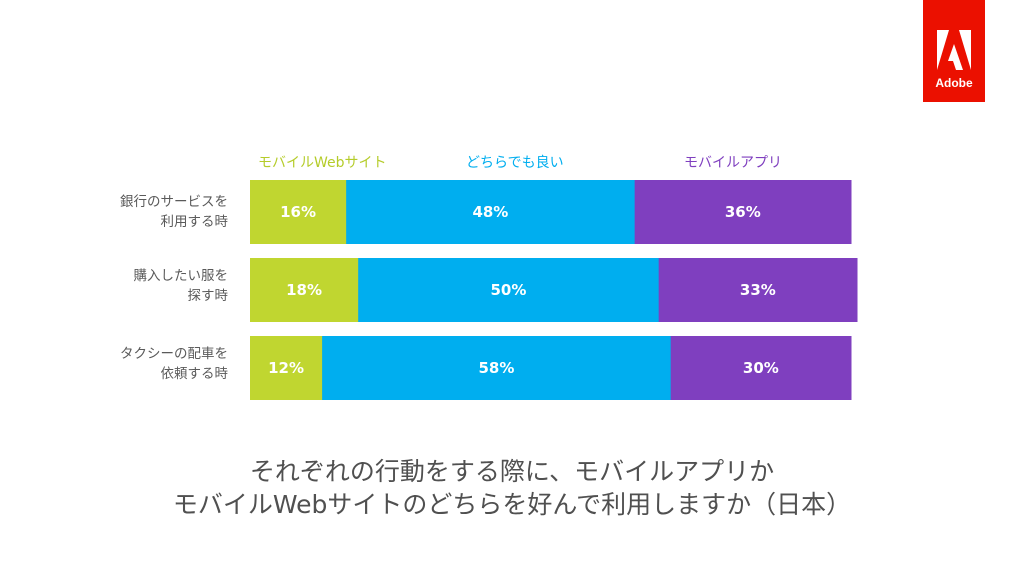  Describe the element at coordinates (194, 222) in the screenshot. I see `category-label-line: 利用する時` at that location.